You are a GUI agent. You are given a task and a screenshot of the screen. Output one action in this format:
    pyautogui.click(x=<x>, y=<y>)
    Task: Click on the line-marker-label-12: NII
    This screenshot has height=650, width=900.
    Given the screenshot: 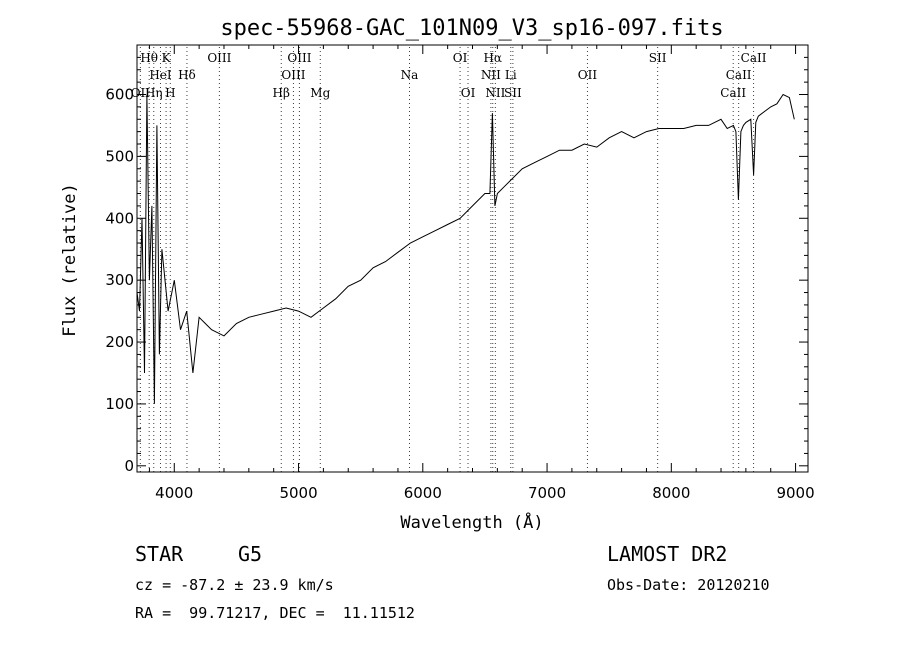 What is the action you would take?
    pyautogui.click(x=491, y=75)
    